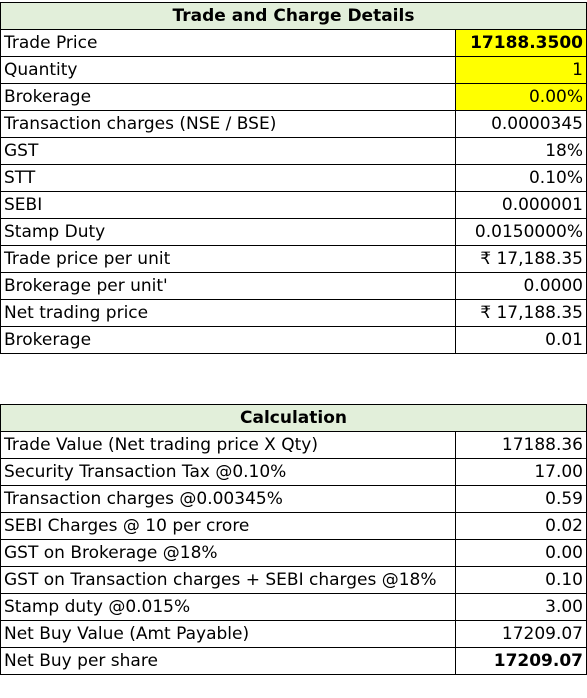  I want to click on table-row: Stamp duty @0.015% 3.00, so click(293, 607).